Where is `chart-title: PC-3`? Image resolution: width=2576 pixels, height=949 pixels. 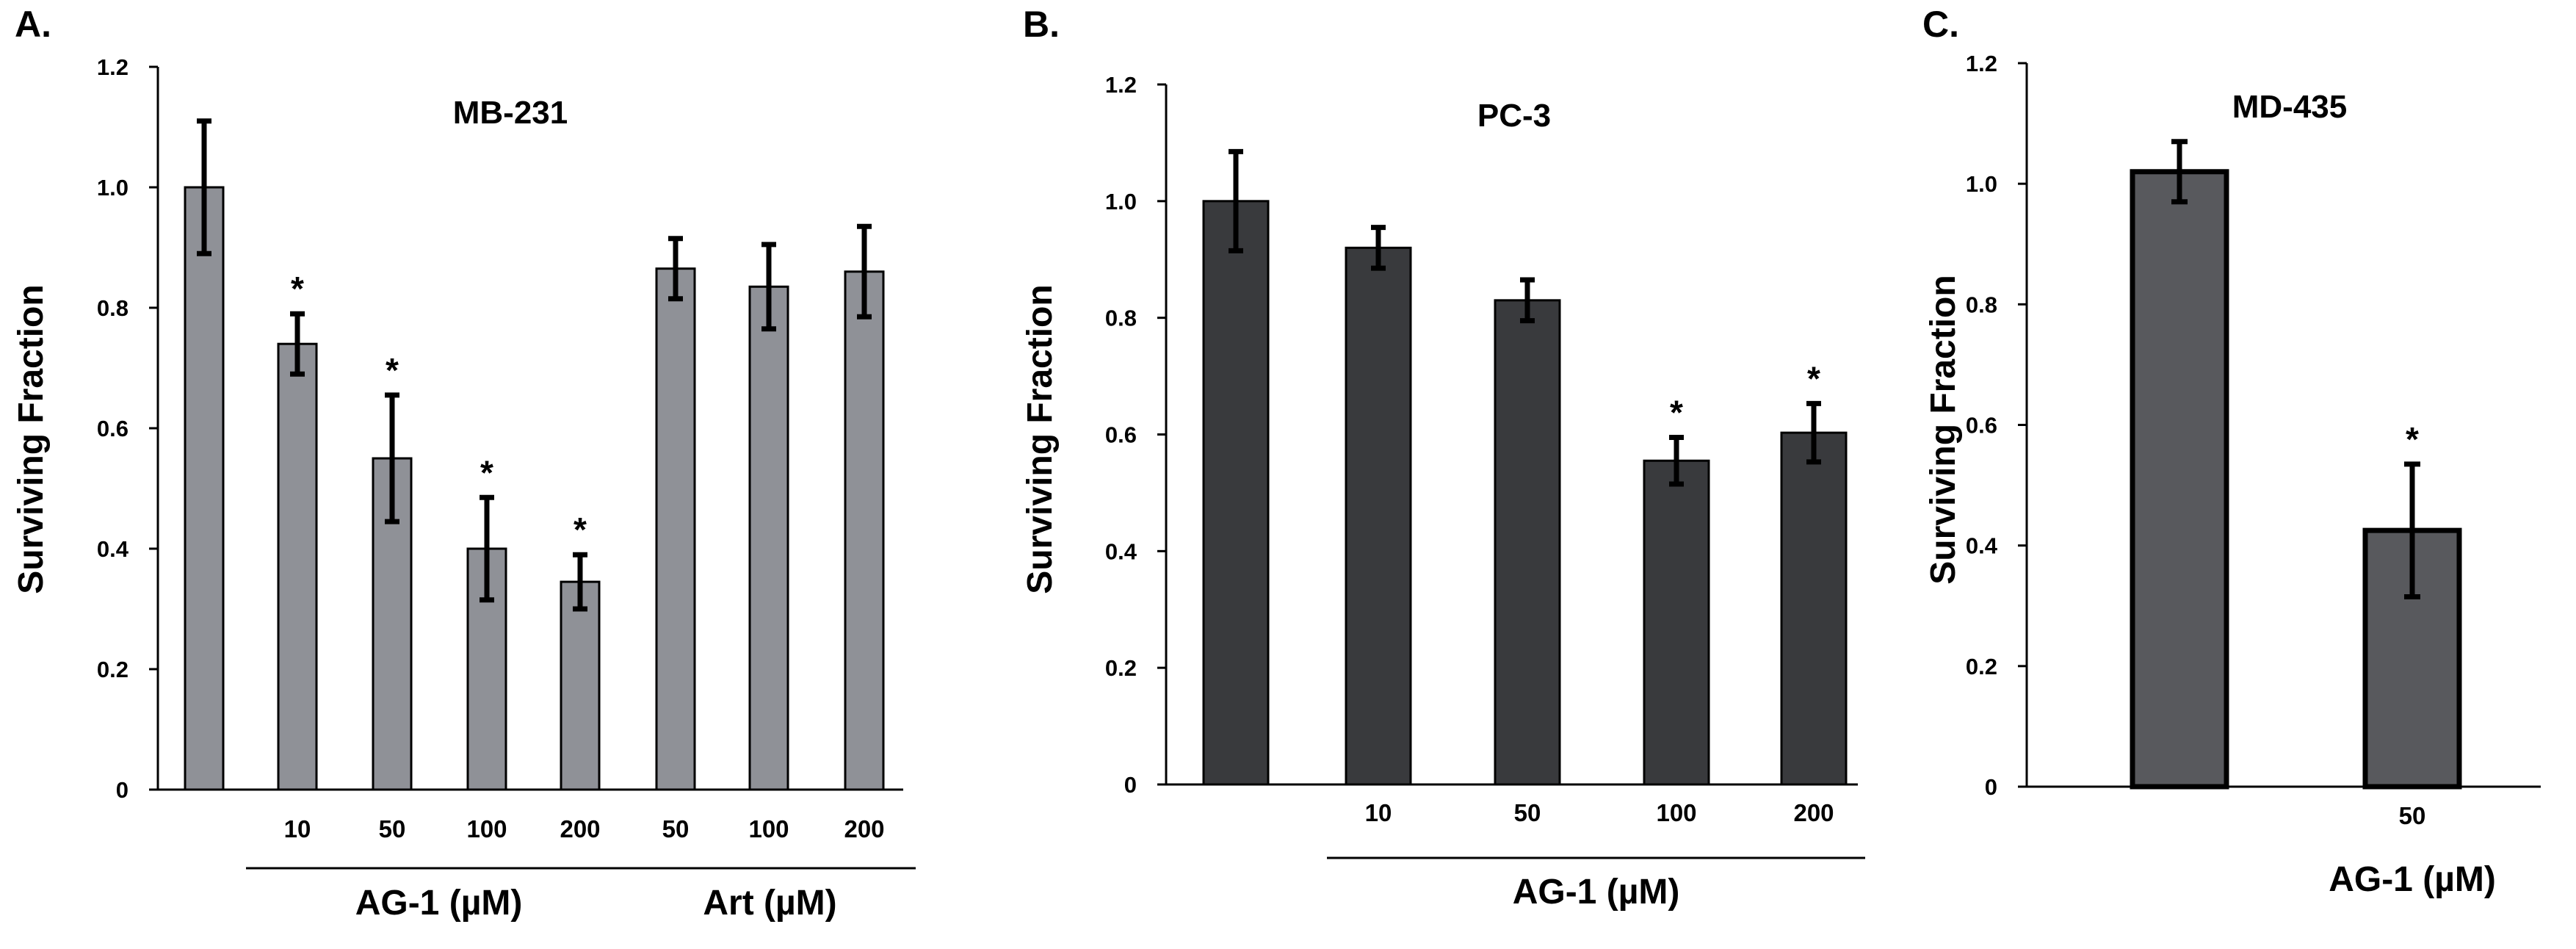 chart-title: PC-3 is located at coordinates (1514, 116).